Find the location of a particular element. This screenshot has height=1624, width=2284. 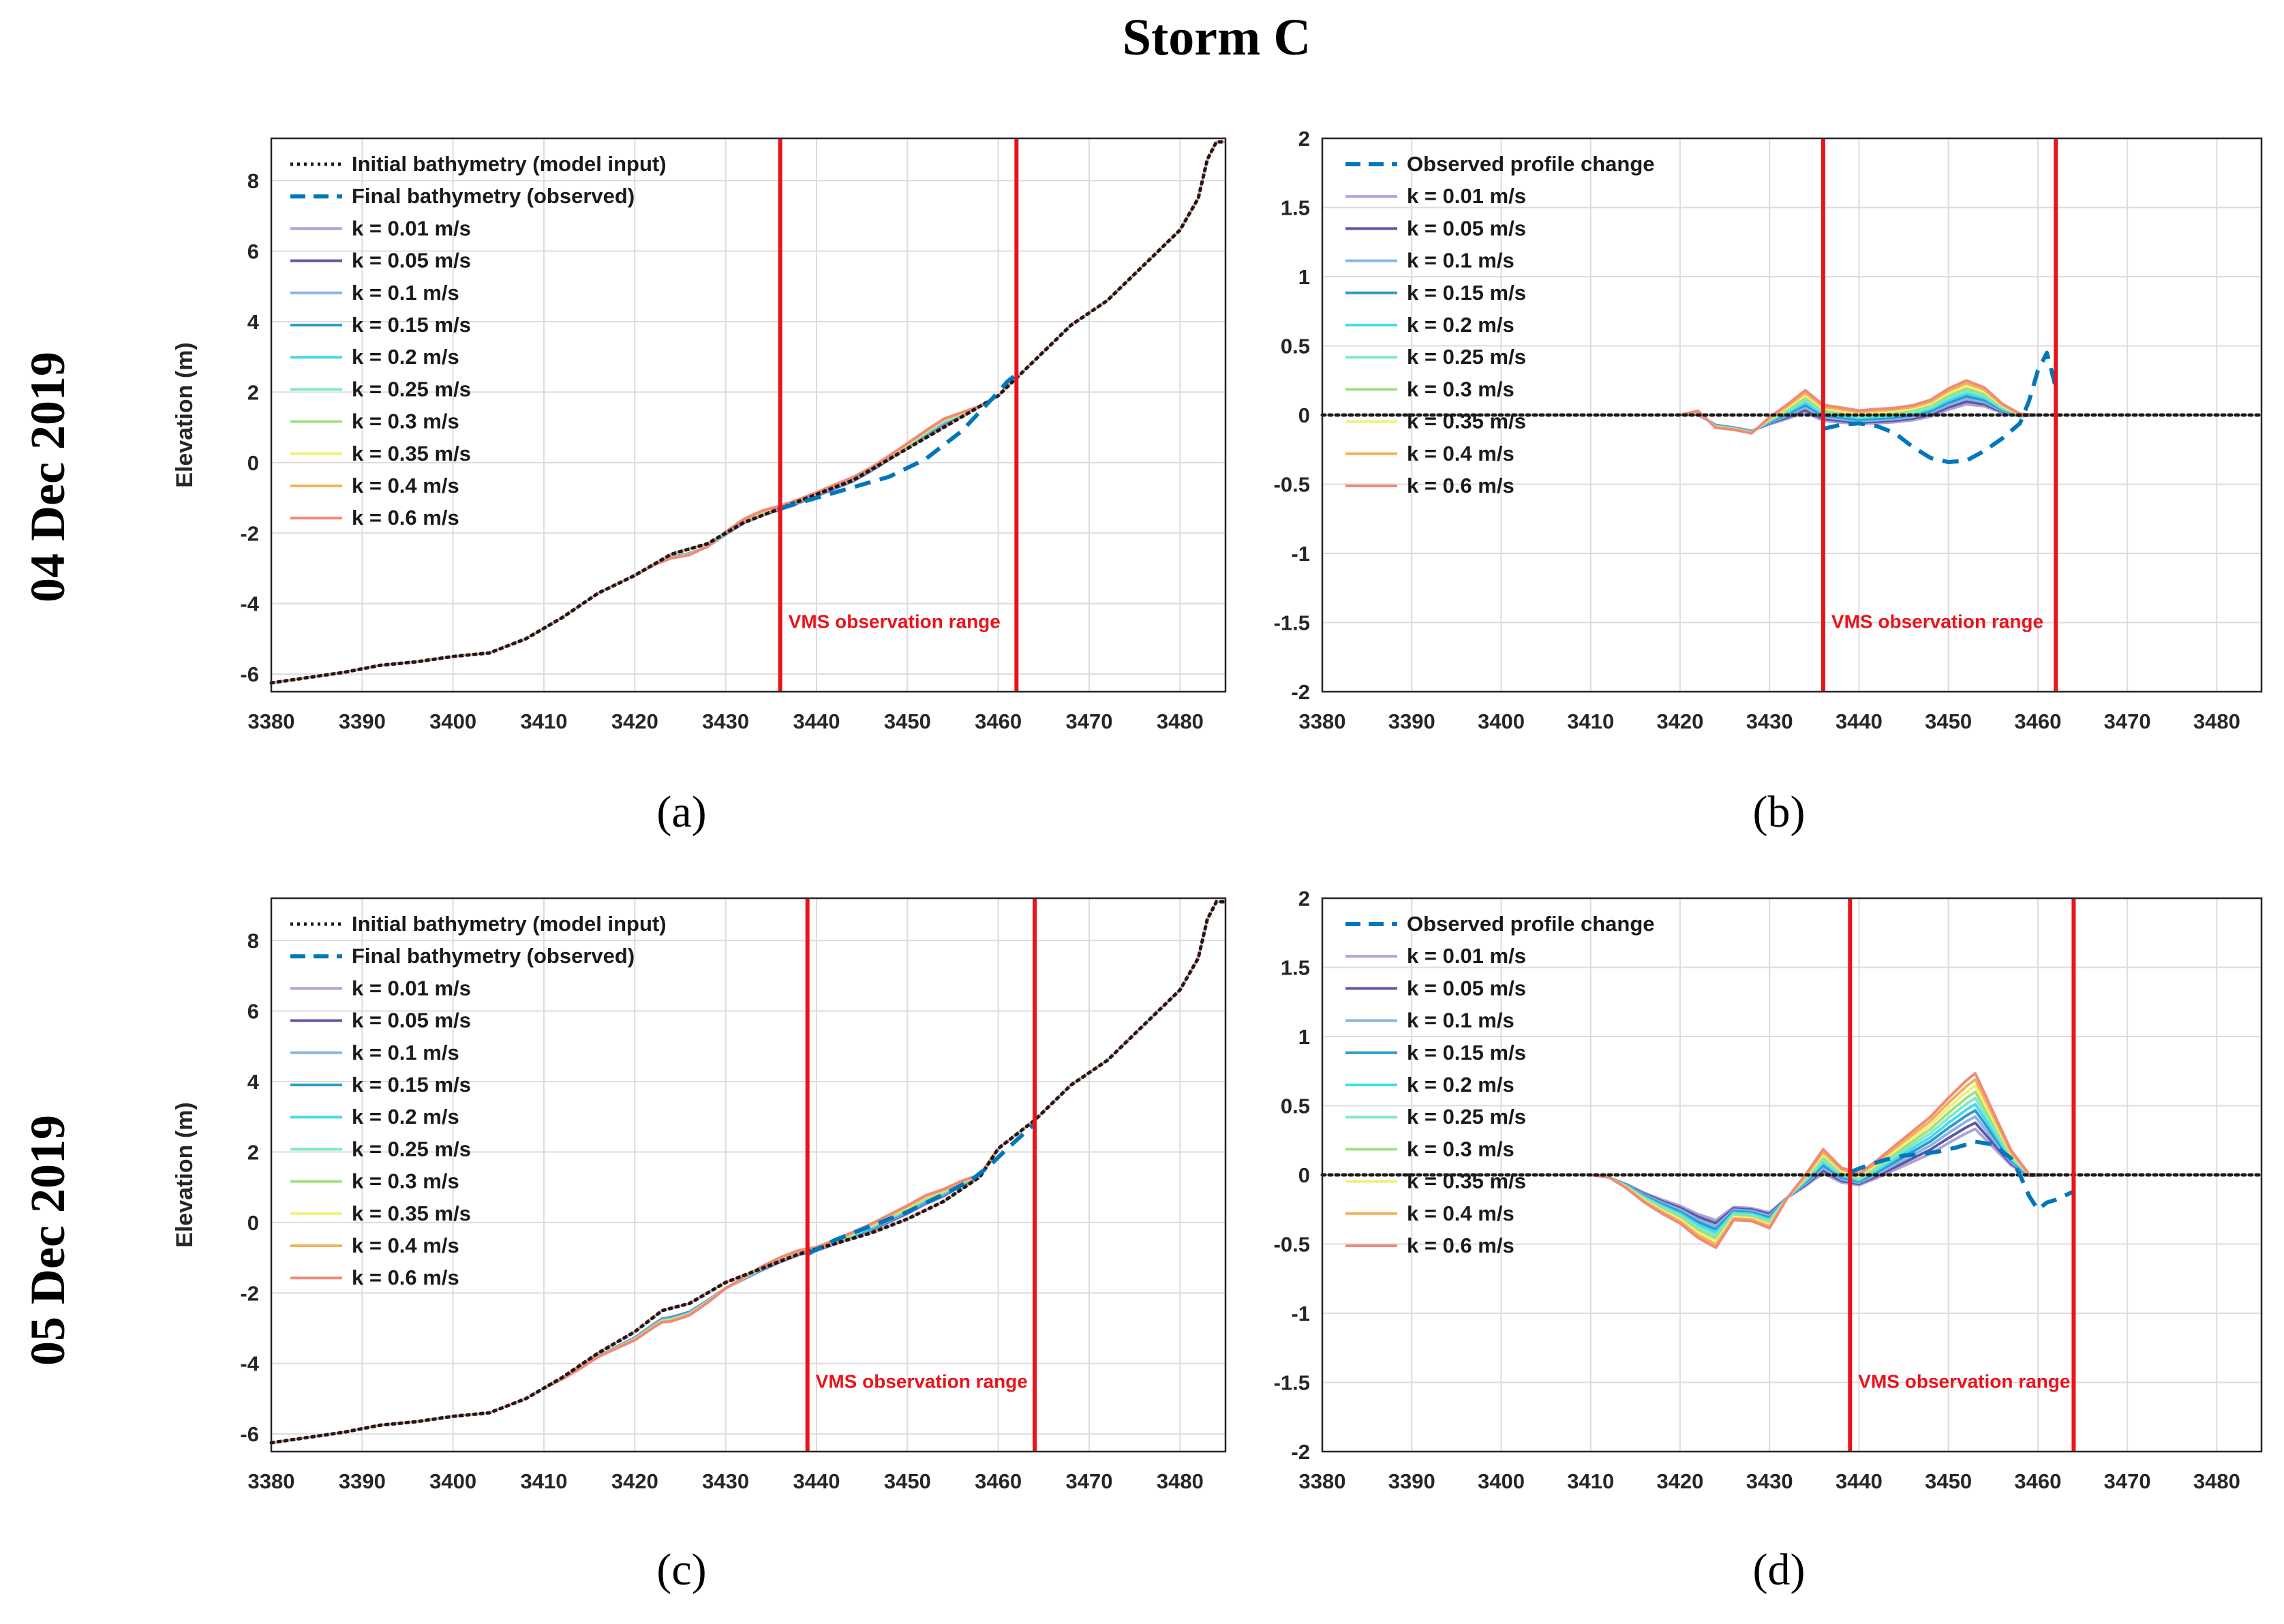

legend-label-7: k = 0.25 m/s is located at coordinates (412, 389).